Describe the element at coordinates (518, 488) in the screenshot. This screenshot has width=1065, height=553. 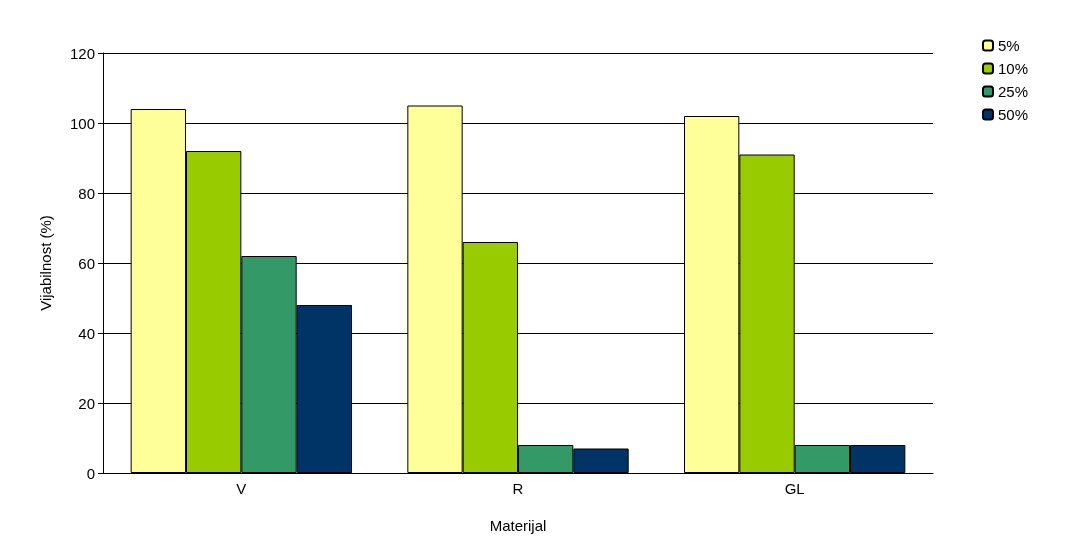
I see `x-tick-label: R` at that location.